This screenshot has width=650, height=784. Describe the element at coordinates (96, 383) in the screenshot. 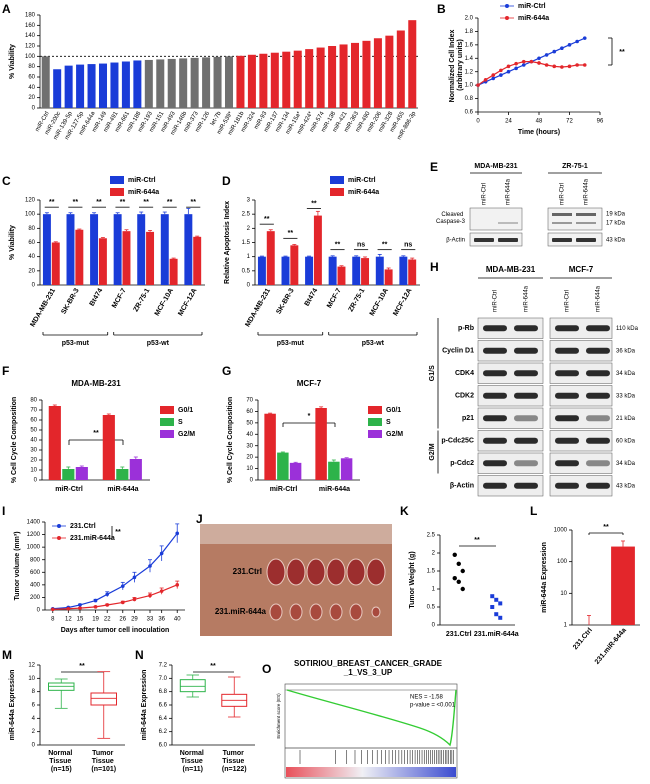

I see `chart-title: MDA-MB-231` at that location.